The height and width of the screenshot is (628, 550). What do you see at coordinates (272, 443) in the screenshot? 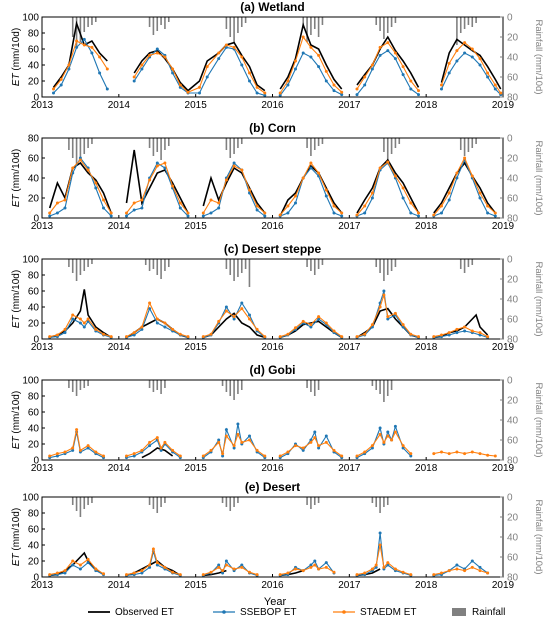
I see `series-line-staedm` at bounding box center [272, 443].